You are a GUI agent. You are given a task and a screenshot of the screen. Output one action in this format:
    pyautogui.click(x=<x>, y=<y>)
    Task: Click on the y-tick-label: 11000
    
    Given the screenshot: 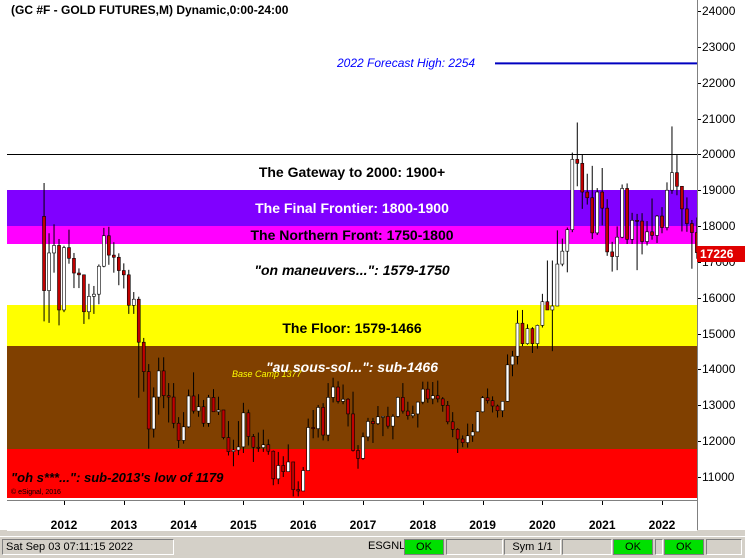 What is the action you would take?
    pyautogui.click(x=718, y=477)
    